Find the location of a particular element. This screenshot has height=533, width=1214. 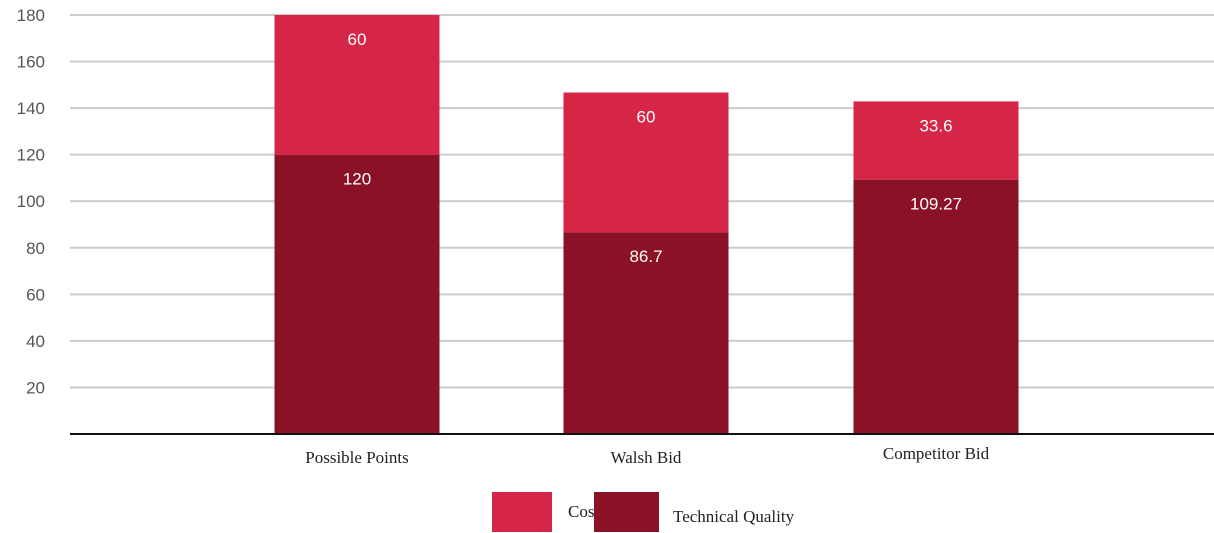

data-label-technical-quality: 109.27 is located at coordinates (936, 204).